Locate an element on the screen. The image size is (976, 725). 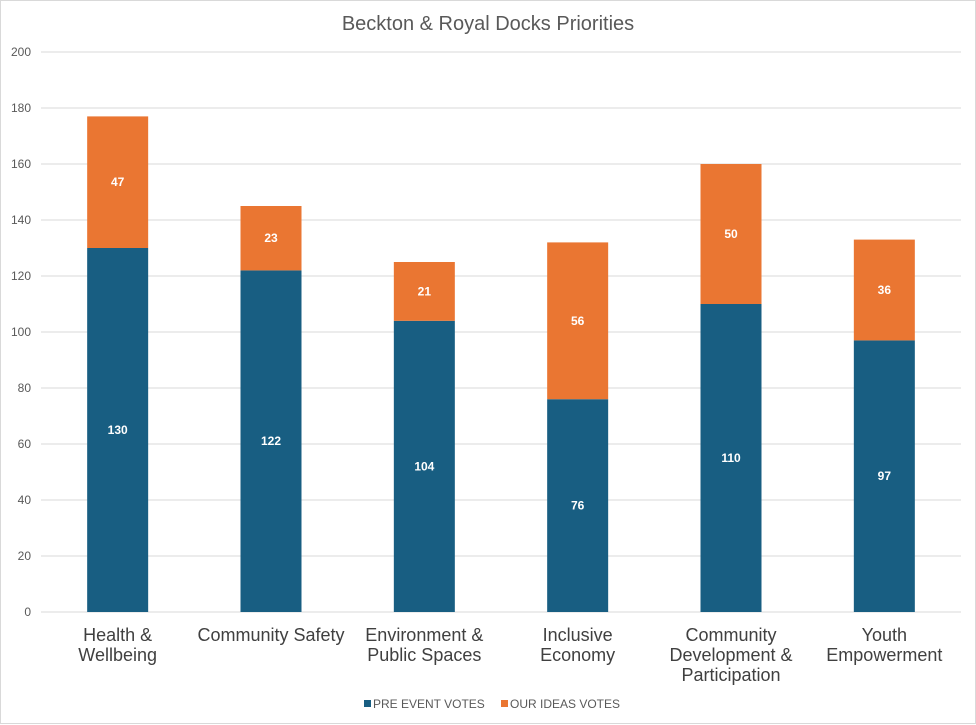
y-axis-ticks: 0 20 40 60 80 100 120 140 160 180 200 is located at coordinates (21, 332).